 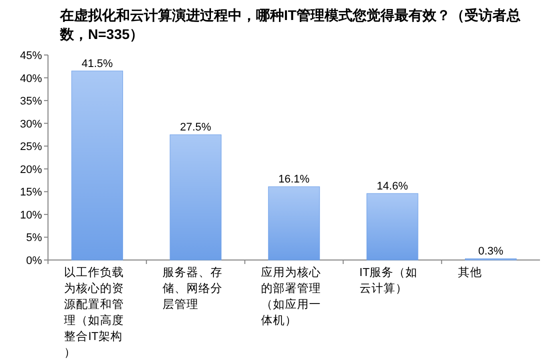 What do you see at coordinates (196, 128) in the screenshot?
I see `data-label: 27.5%` at bounding box center [196, 128].